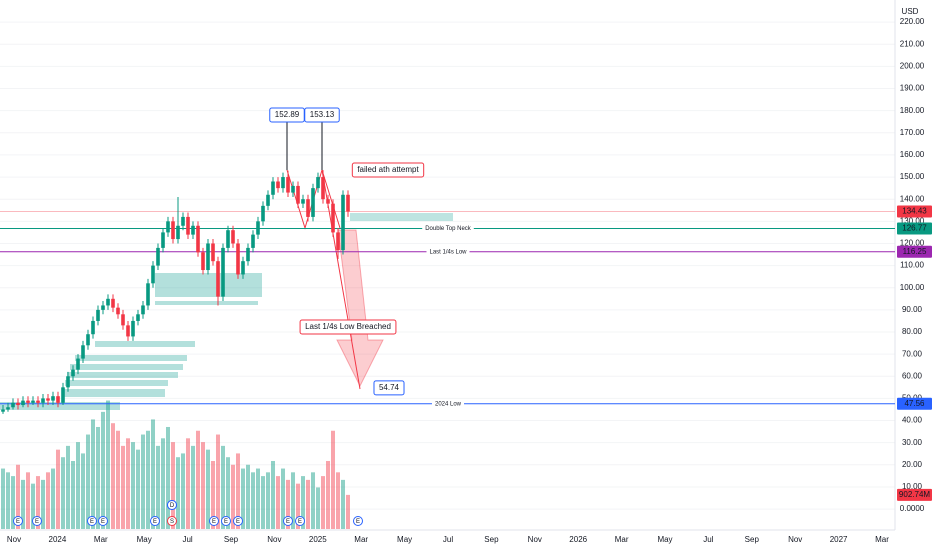 The width and height of the screenshot is (932, 550). What do you see at coordinates (910, 11) in the screenshot?
I see `currency: USD` at bounding box center [910, 11].